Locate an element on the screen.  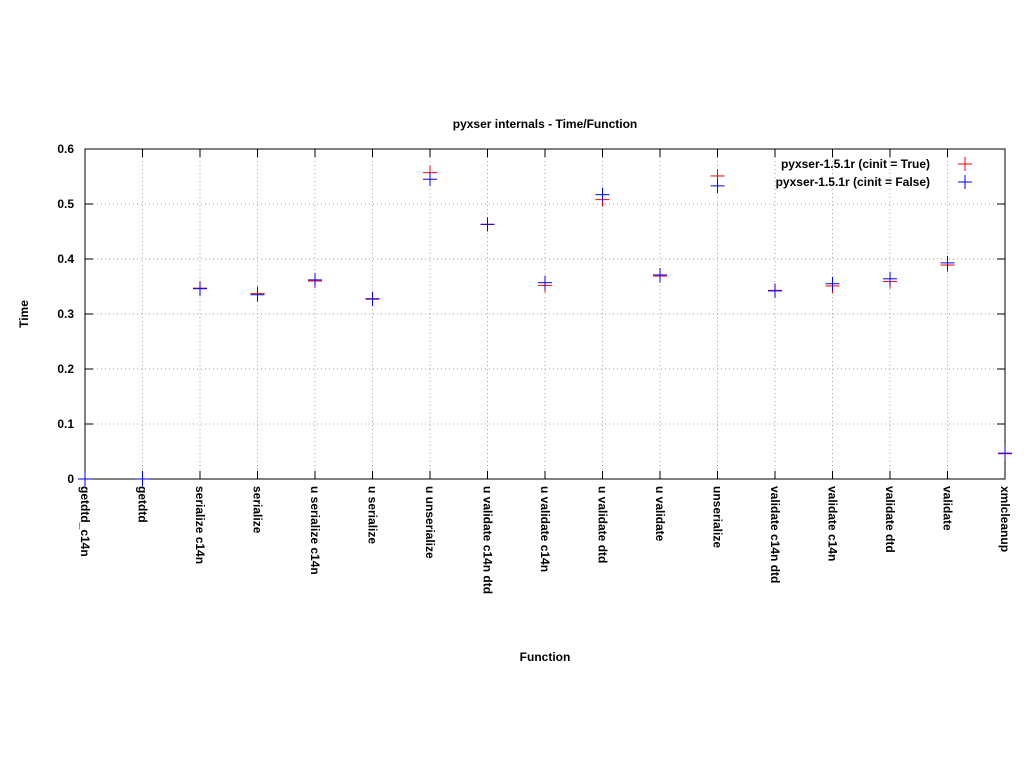
x-tick-label: validate c14n is located at coordinates (832, 523).